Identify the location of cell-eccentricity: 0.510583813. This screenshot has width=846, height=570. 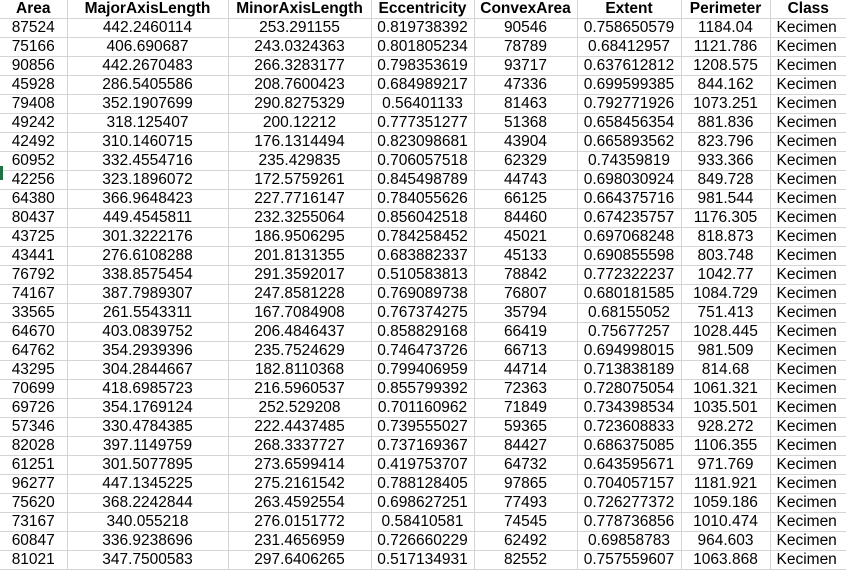
(423, 275).